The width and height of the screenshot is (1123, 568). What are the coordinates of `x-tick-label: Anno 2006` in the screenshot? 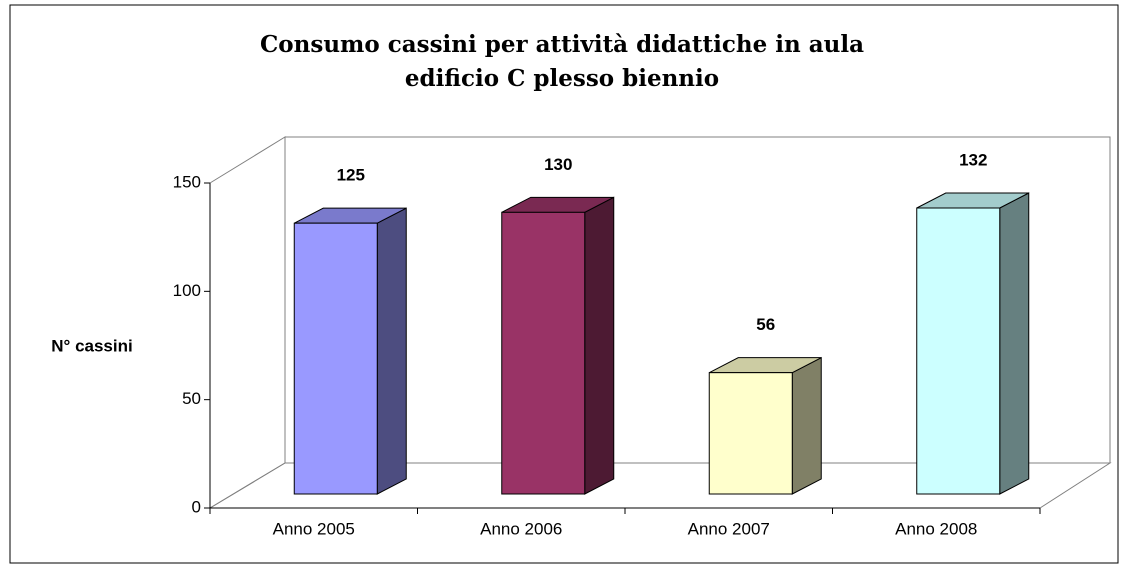 It's located at (521, 528).